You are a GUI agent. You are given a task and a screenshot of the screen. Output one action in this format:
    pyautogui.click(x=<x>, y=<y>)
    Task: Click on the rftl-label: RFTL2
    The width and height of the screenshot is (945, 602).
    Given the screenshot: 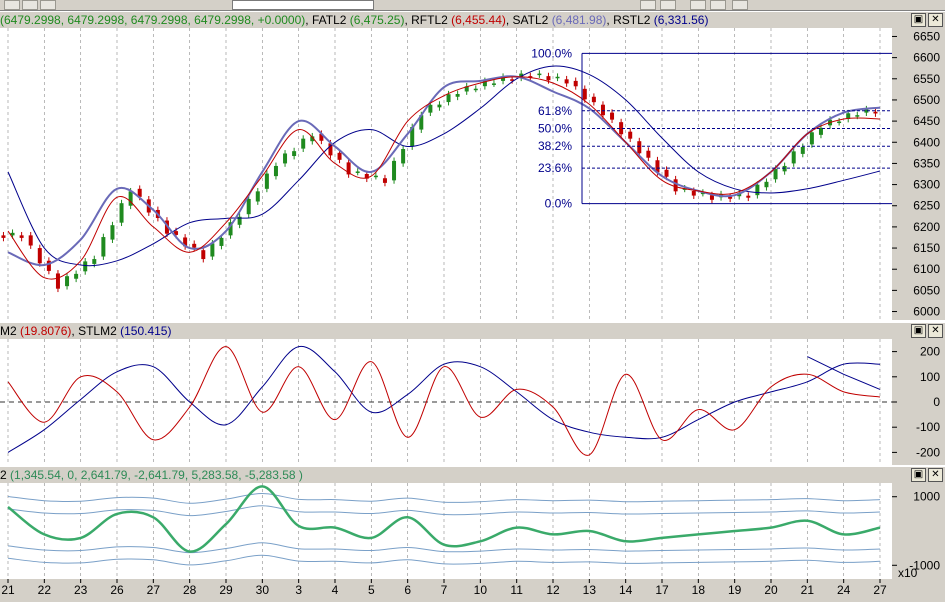 What is the action you would take?
    pyautogui.click(x=429, y=20)
    